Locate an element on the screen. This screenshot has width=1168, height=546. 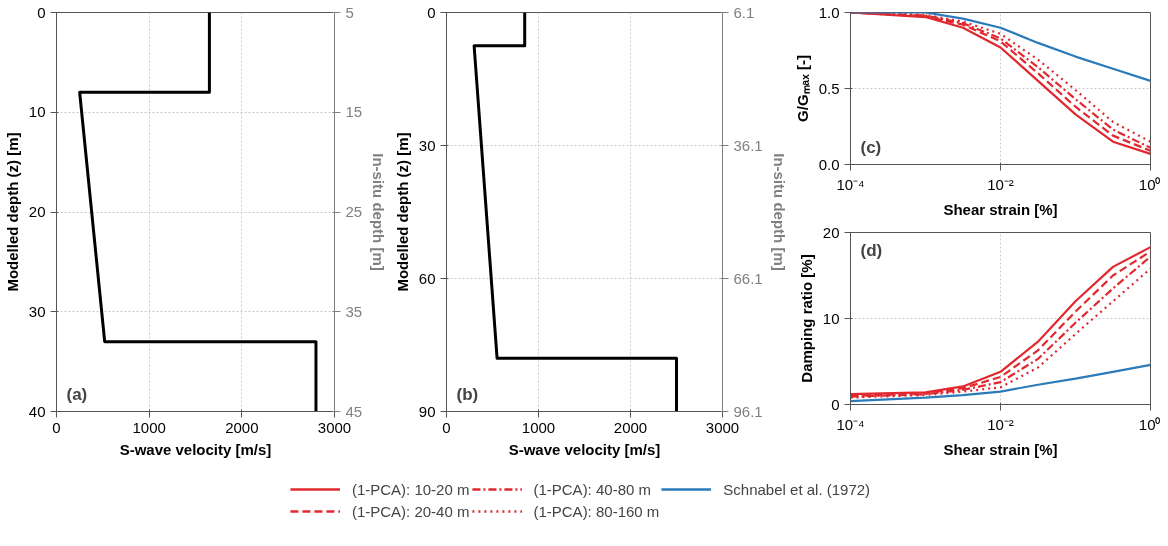
y2-tick-label: 66.1 is located at coordinates (748, 278).